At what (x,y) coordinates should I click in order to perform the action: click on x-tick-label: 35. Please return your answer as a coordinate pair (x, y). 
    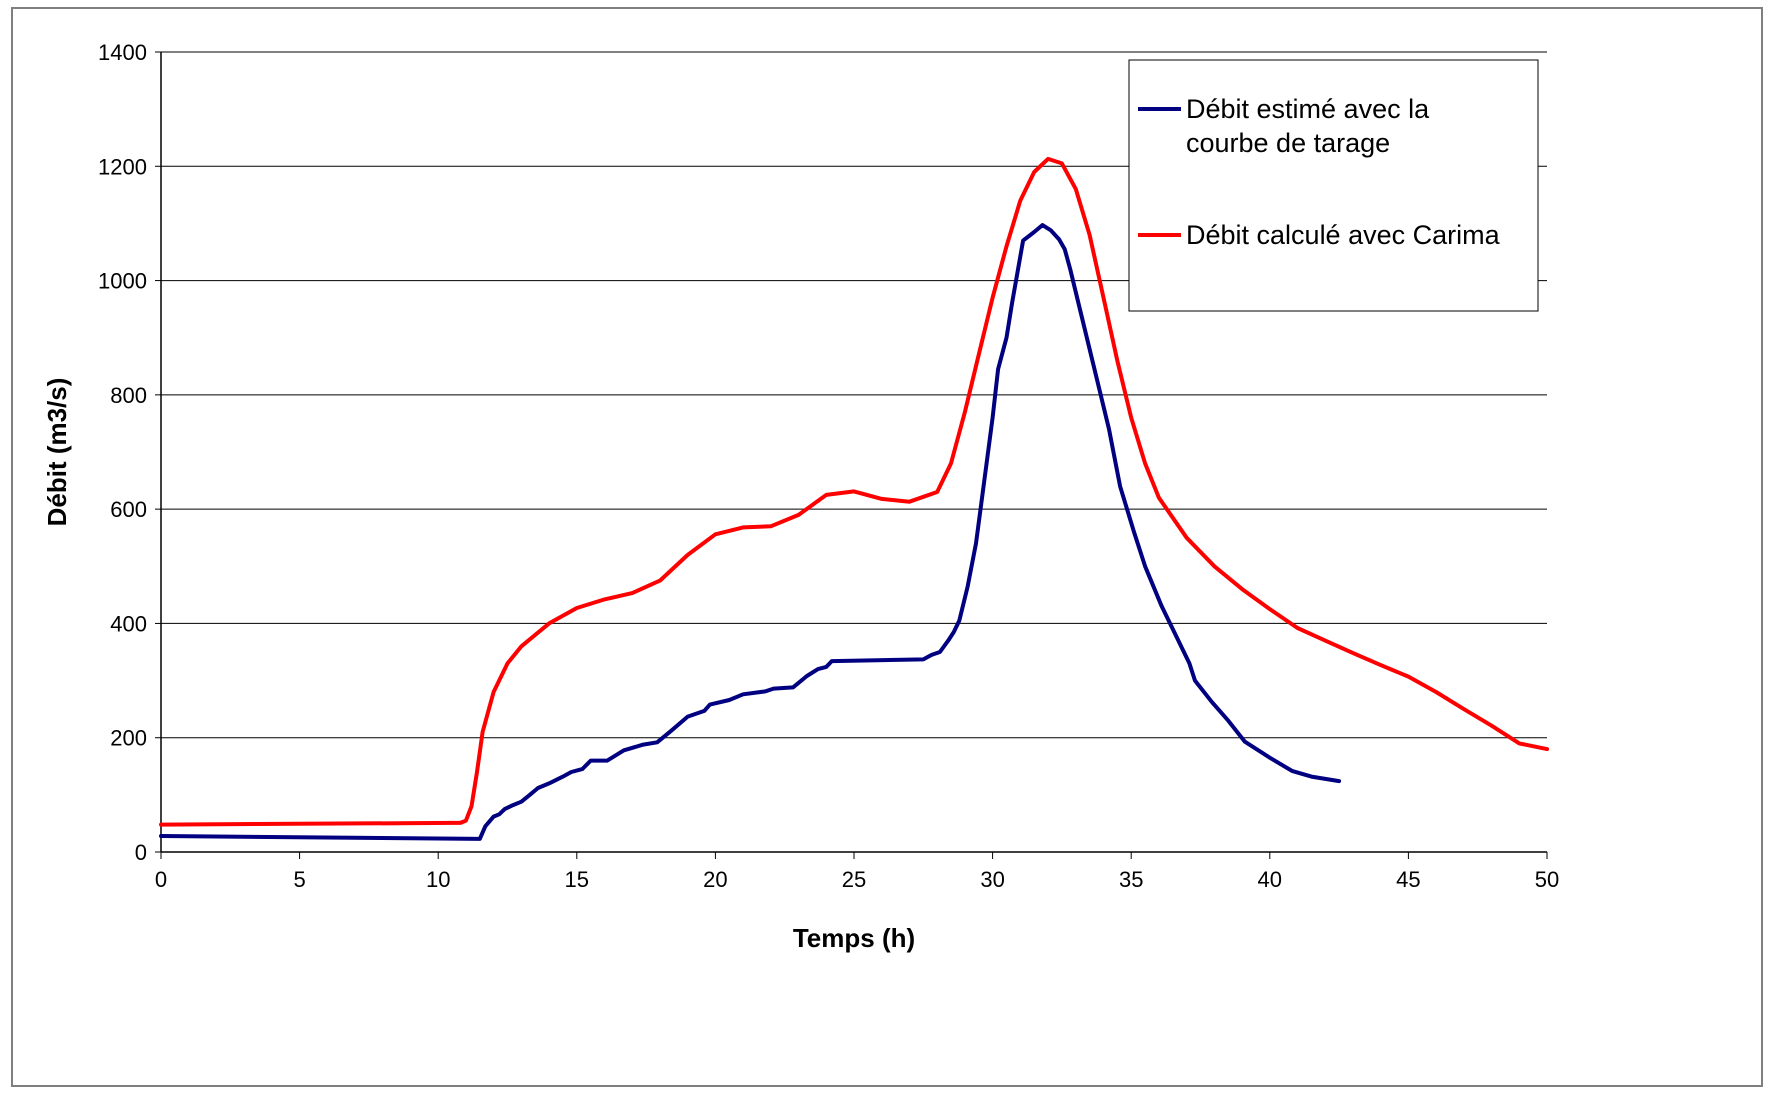
    Looking at the image, I should click on (1131, 879).